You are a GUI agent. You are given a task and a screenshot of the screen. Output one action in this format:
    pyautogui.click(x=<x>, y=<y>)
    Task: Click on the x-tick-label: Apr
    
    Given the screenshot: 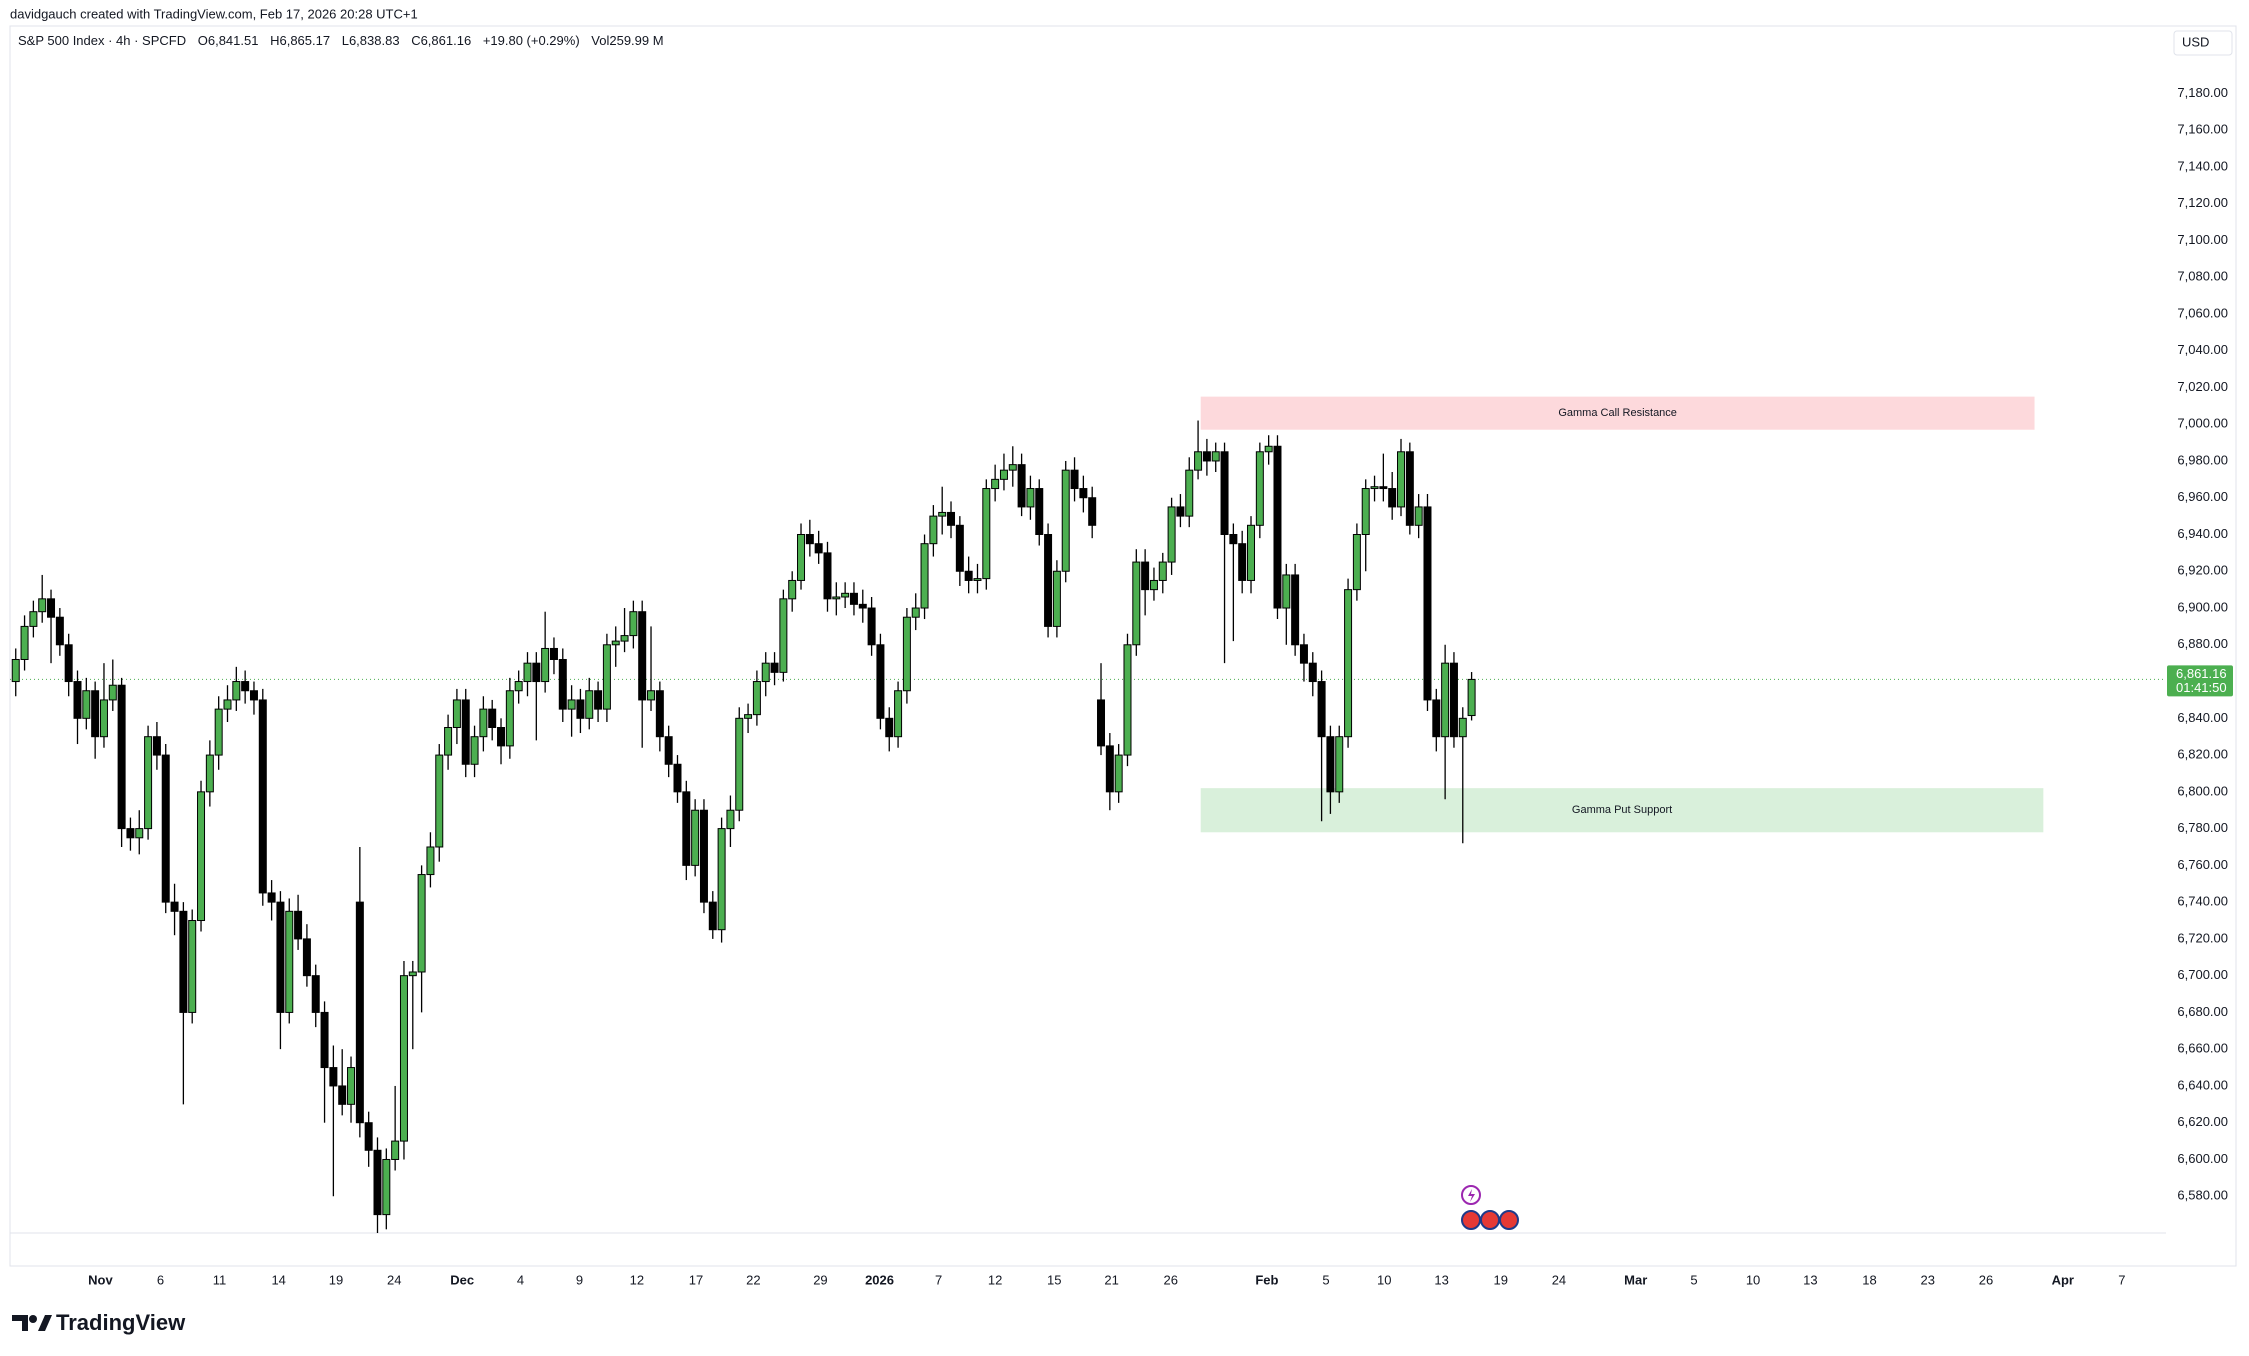 What is the action you would take?
    pyautogui.click(x=2063, y=1279)
    